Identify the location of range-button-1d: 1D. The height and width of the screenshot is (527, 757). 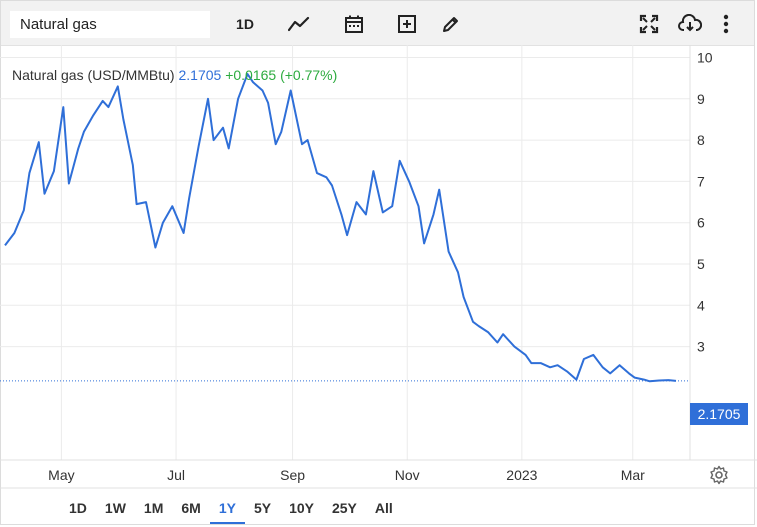
(78, 508).